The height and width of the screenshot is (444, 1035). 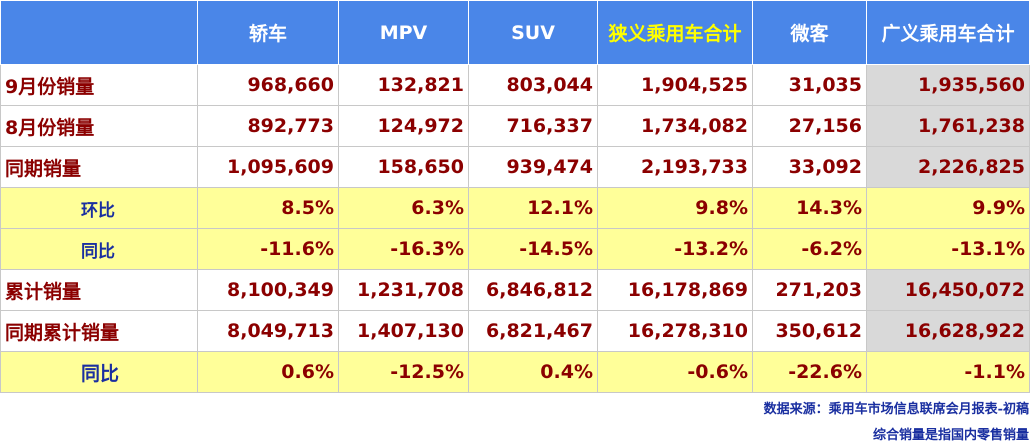 I want to click on value-cell: 1,935,560, so click(x=948, y=85).